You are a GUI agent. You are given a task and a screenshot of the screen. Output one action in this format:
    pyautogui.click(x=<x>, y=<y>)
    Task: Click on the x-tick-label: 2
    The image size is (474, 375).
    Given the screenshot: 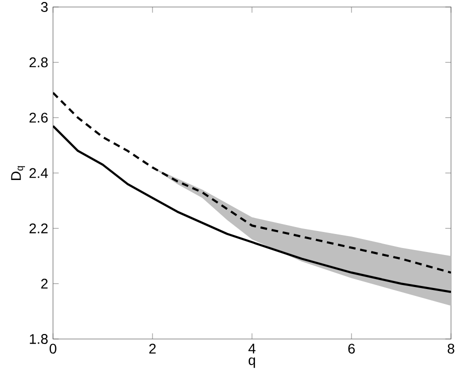 What is the action you would take?
    pyautogui.click(x=152, y=349)
    